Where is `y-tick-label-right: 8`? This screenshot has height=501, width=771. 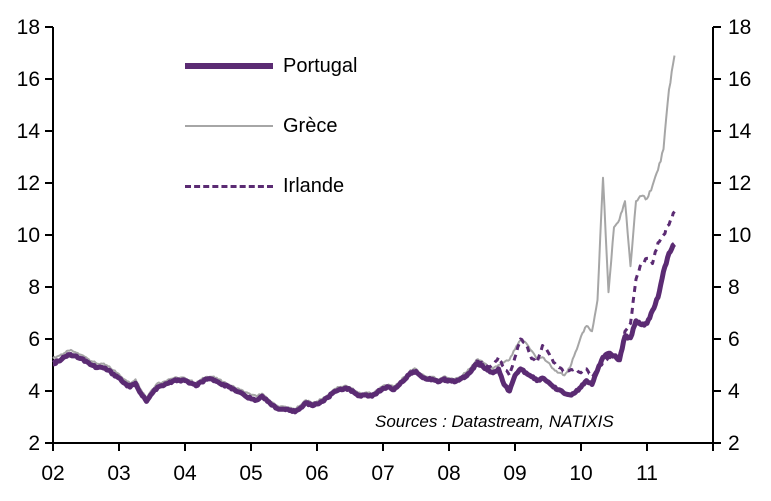
y-tick-label-right: 8 is located at coordinates (734, 287).